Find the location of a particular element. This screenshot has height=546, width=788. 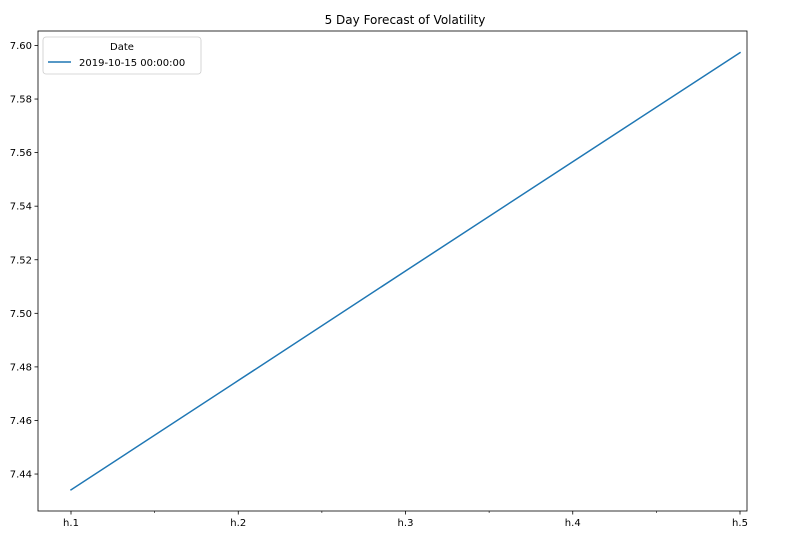

x-tick-label: h.5 is located at coordinates (740, 523).